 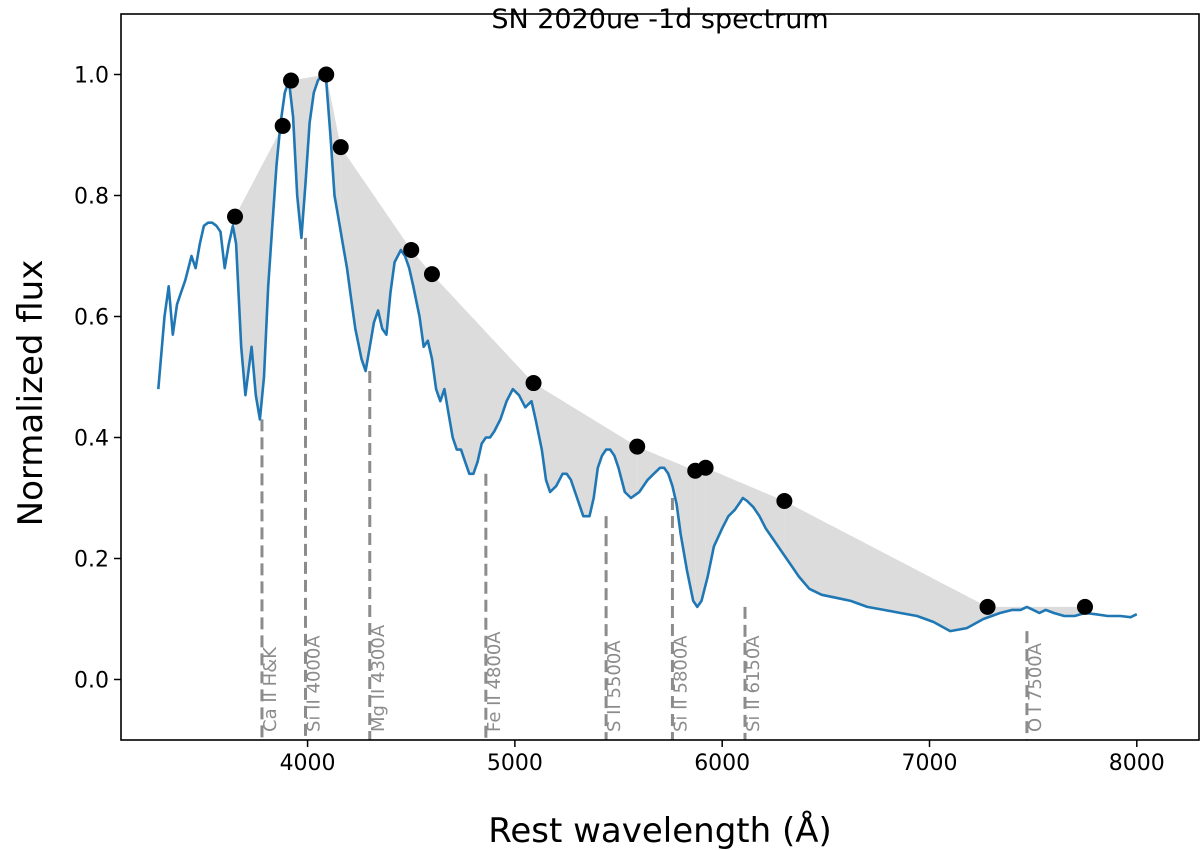 I want to click on x-tick-label: 4000, so click(x=308, y=763).